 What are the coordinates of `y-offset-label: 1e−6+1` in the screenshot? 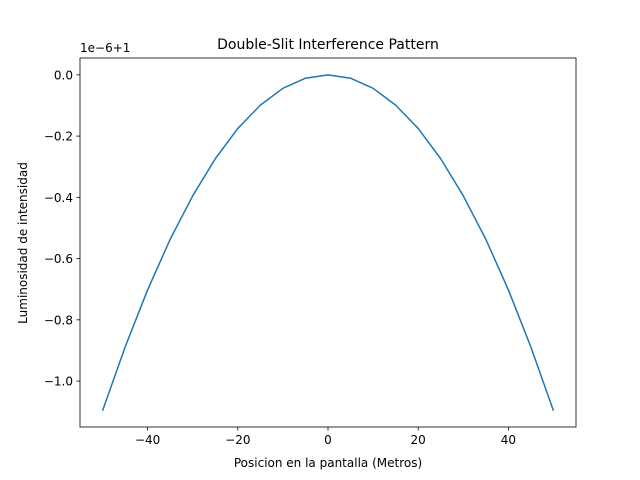 It's located at (105, 48).